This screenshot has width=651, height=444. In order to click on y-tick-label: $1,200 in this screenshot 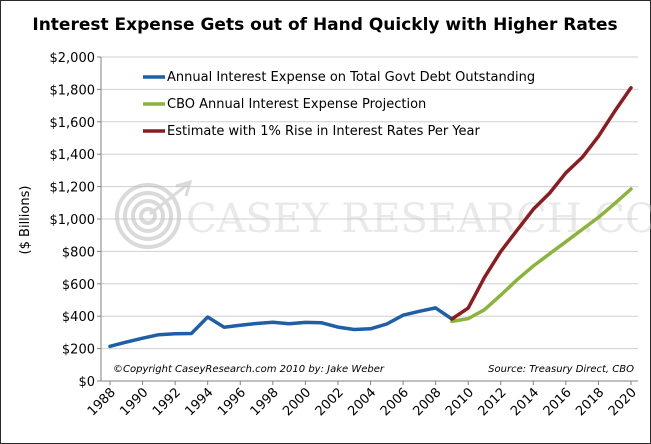, I will do `click(73, 188)`.